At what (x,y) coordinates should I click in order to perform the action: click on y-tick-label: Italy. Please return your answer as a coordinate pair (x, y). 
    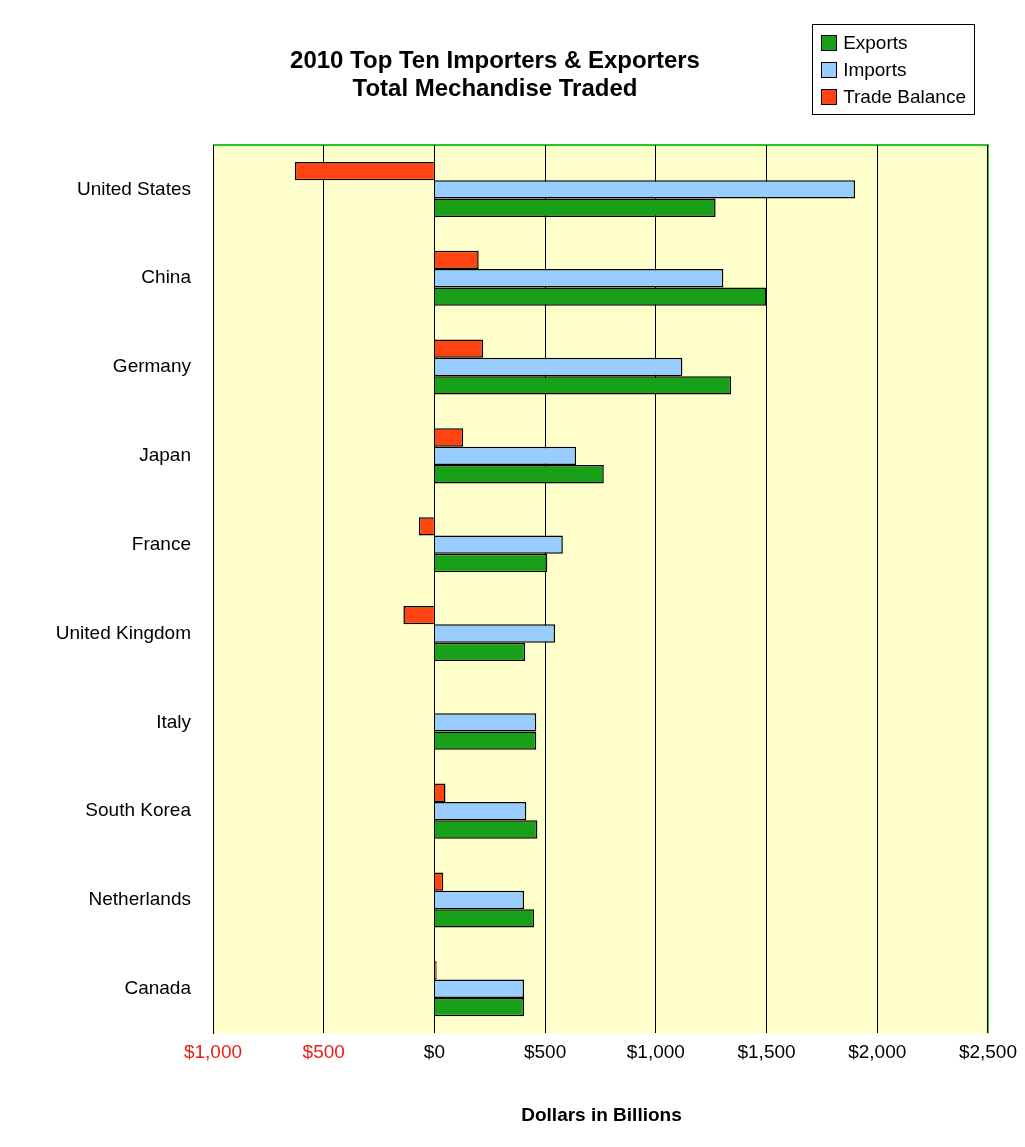
    Looking at the image, I should click on (174, 721).